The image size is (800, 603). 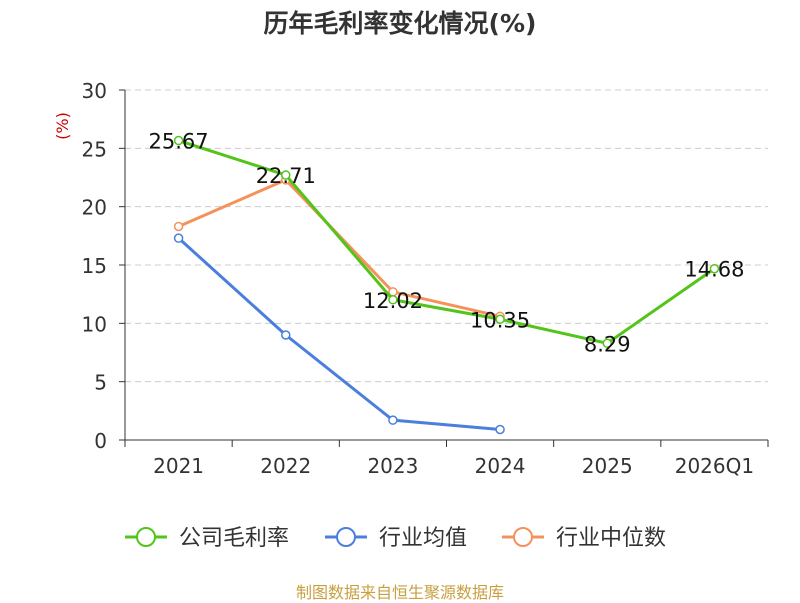 What do you see at coordinates (714, 466) in the screenshot?
I see `x-tick-label-2026Q1: 2026Q1` at bounding box center [714, 466].